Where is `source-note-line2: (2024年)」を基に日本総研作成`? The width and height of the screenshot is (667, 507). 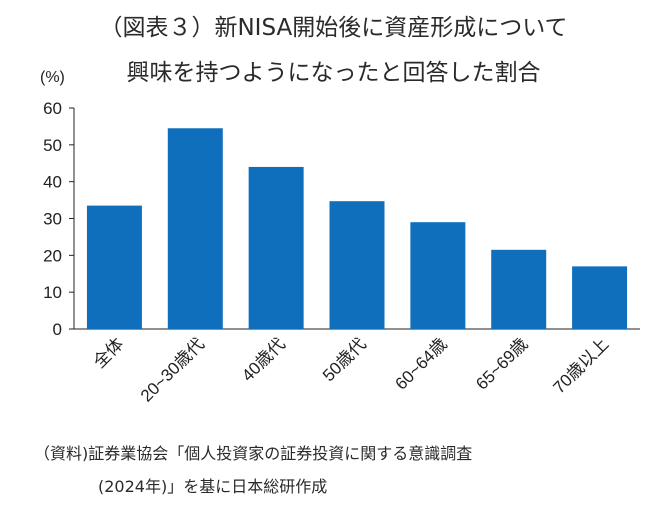 source-note-line2: (2024年)」を基に日本総研作成 is located at coordinates (213, 486).